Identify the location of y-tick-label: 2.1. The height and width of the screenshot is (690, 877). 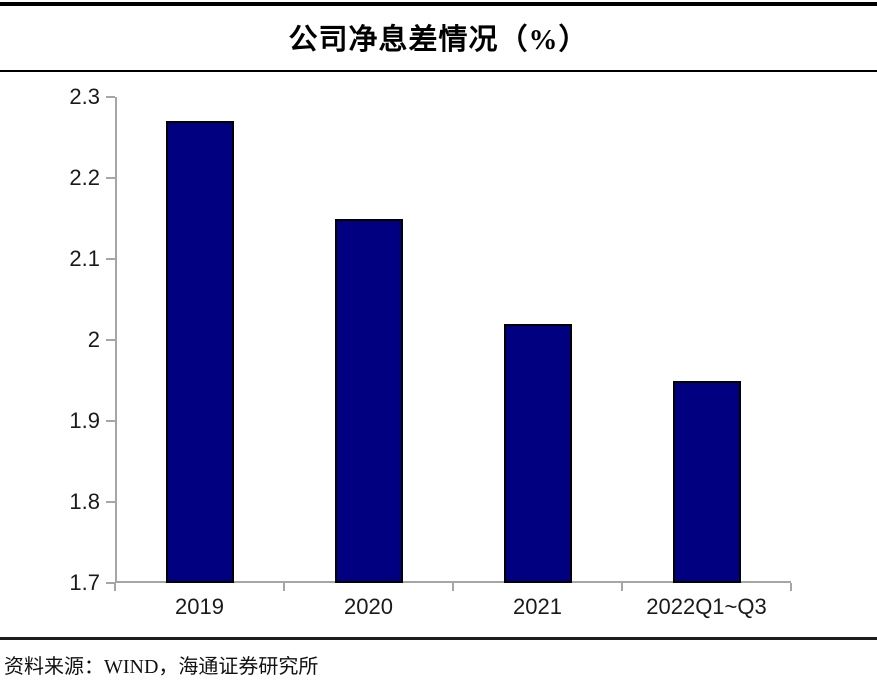
(84, 258).